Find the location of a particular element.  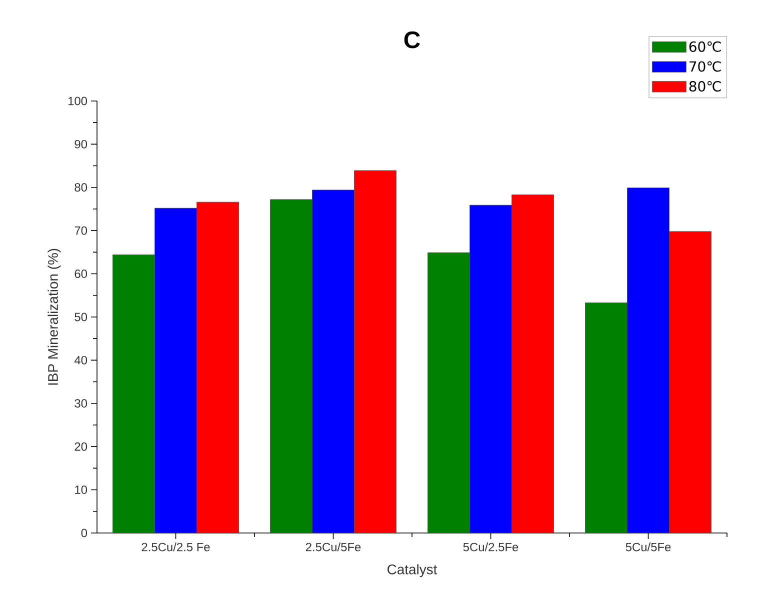

y-axis-title: IBP Mineralization (%) is located at coordinates (54, 316).